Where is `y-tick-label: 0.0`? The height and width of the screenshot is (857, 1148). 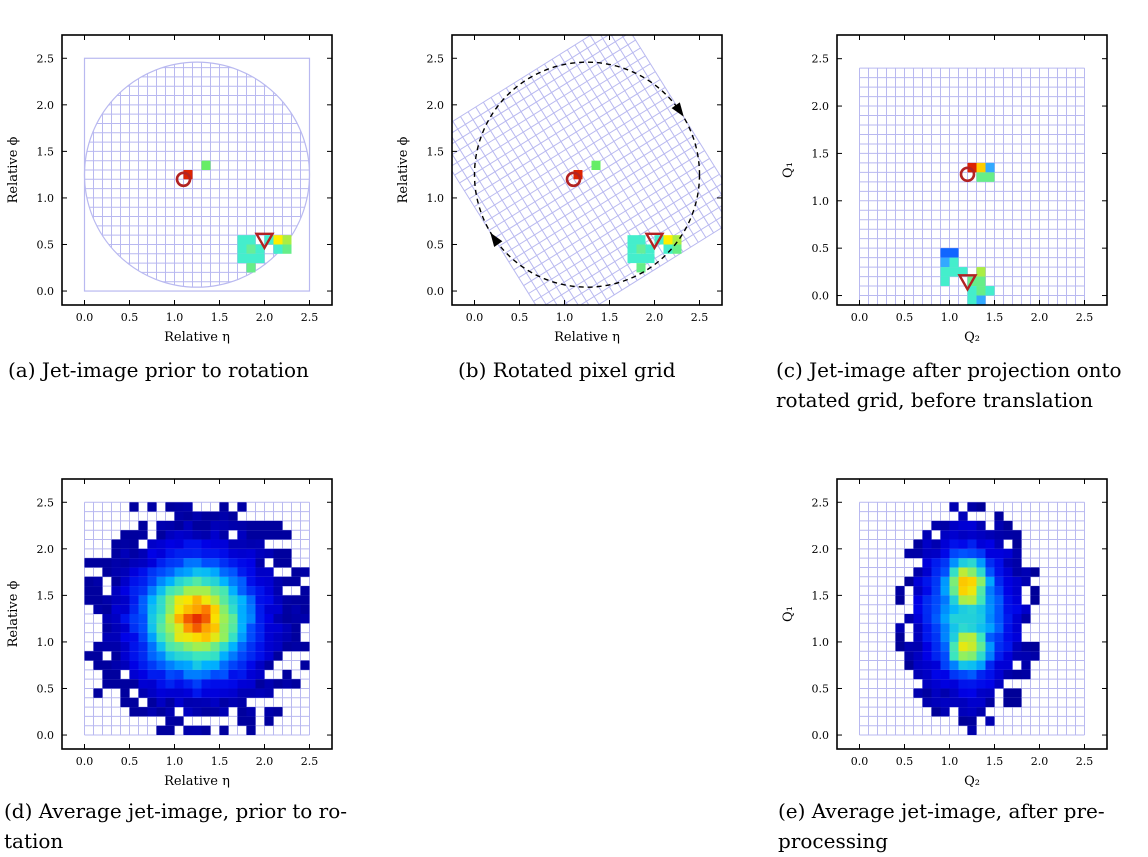 y-tick-label: 0.0 is located at coordinates (821, 296).